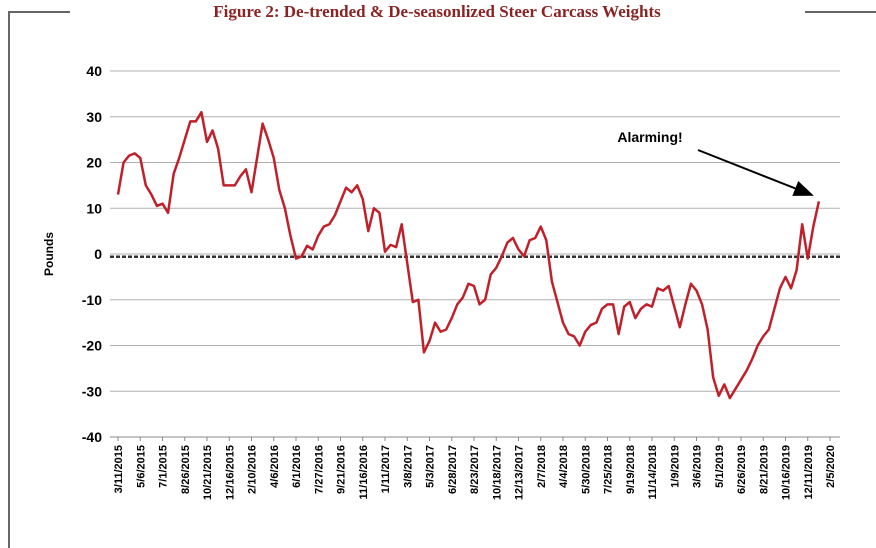  Describe the element at coordinates (92, 391) in the screenshot. I see `y-tick-label: -30` at that location.